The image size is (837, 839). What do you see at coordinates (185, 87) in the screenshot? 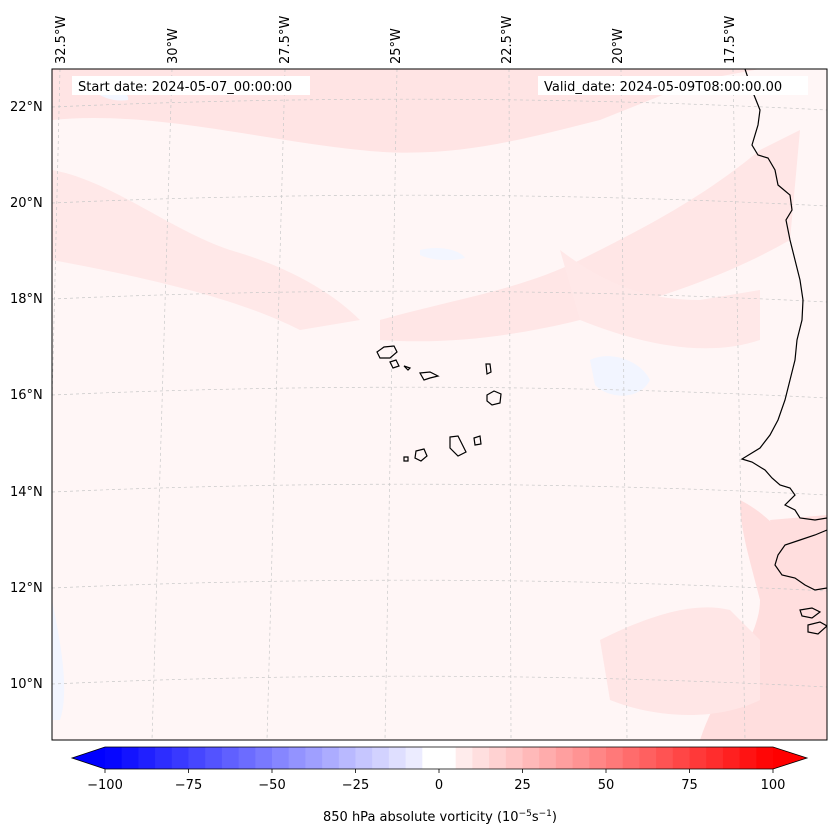
I see `start-date-label: Start date: 2024-05-07_00:00:00` at bounding box center [185, 87].